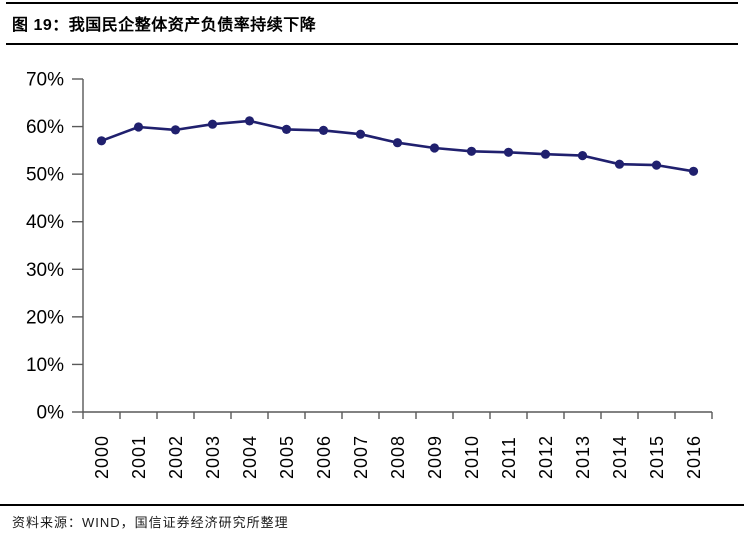  Describe the element at coordinates (45, 270) in the screenshot. I see `y-tick-label: 30%` at that location.